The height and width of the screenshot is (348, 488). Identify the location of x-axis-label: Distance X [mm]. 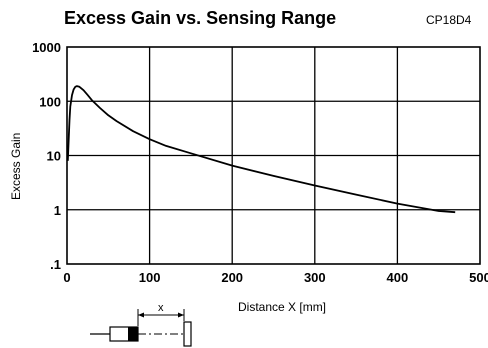
(282, 307).